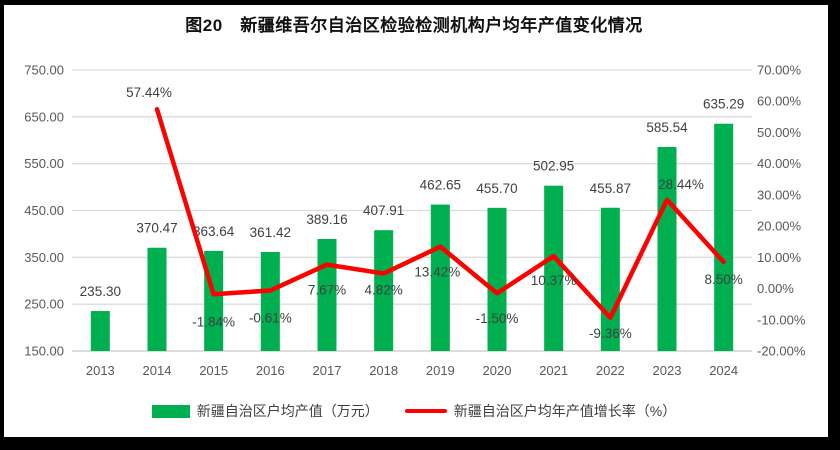 Image resolution: width=840 pixels, height=450 pixels. Describe the element at coordinates (44, 351) in the screenshot. I see `left-axis-tick-label: 150.00` at that location.